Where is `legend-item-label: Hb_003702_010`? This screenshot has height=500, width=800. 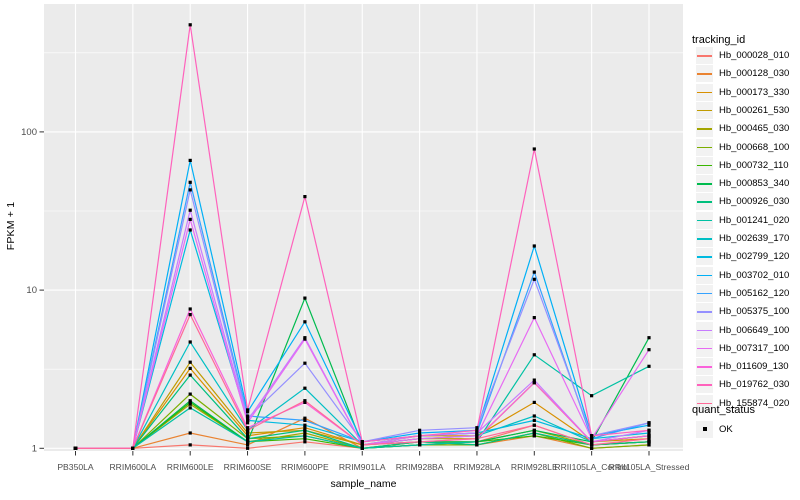
legend-item-label: Hb_003702_010 is located at coordinates (754, 275).